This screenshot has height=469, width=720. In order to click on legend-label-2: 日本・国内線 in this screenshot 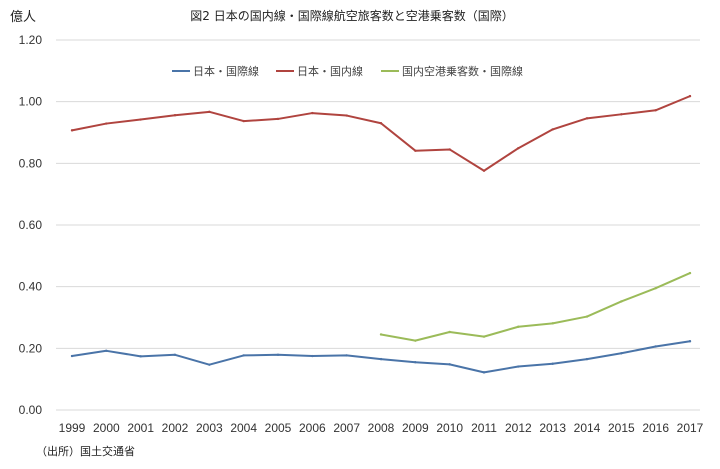, I will do `click(330, 71)`.